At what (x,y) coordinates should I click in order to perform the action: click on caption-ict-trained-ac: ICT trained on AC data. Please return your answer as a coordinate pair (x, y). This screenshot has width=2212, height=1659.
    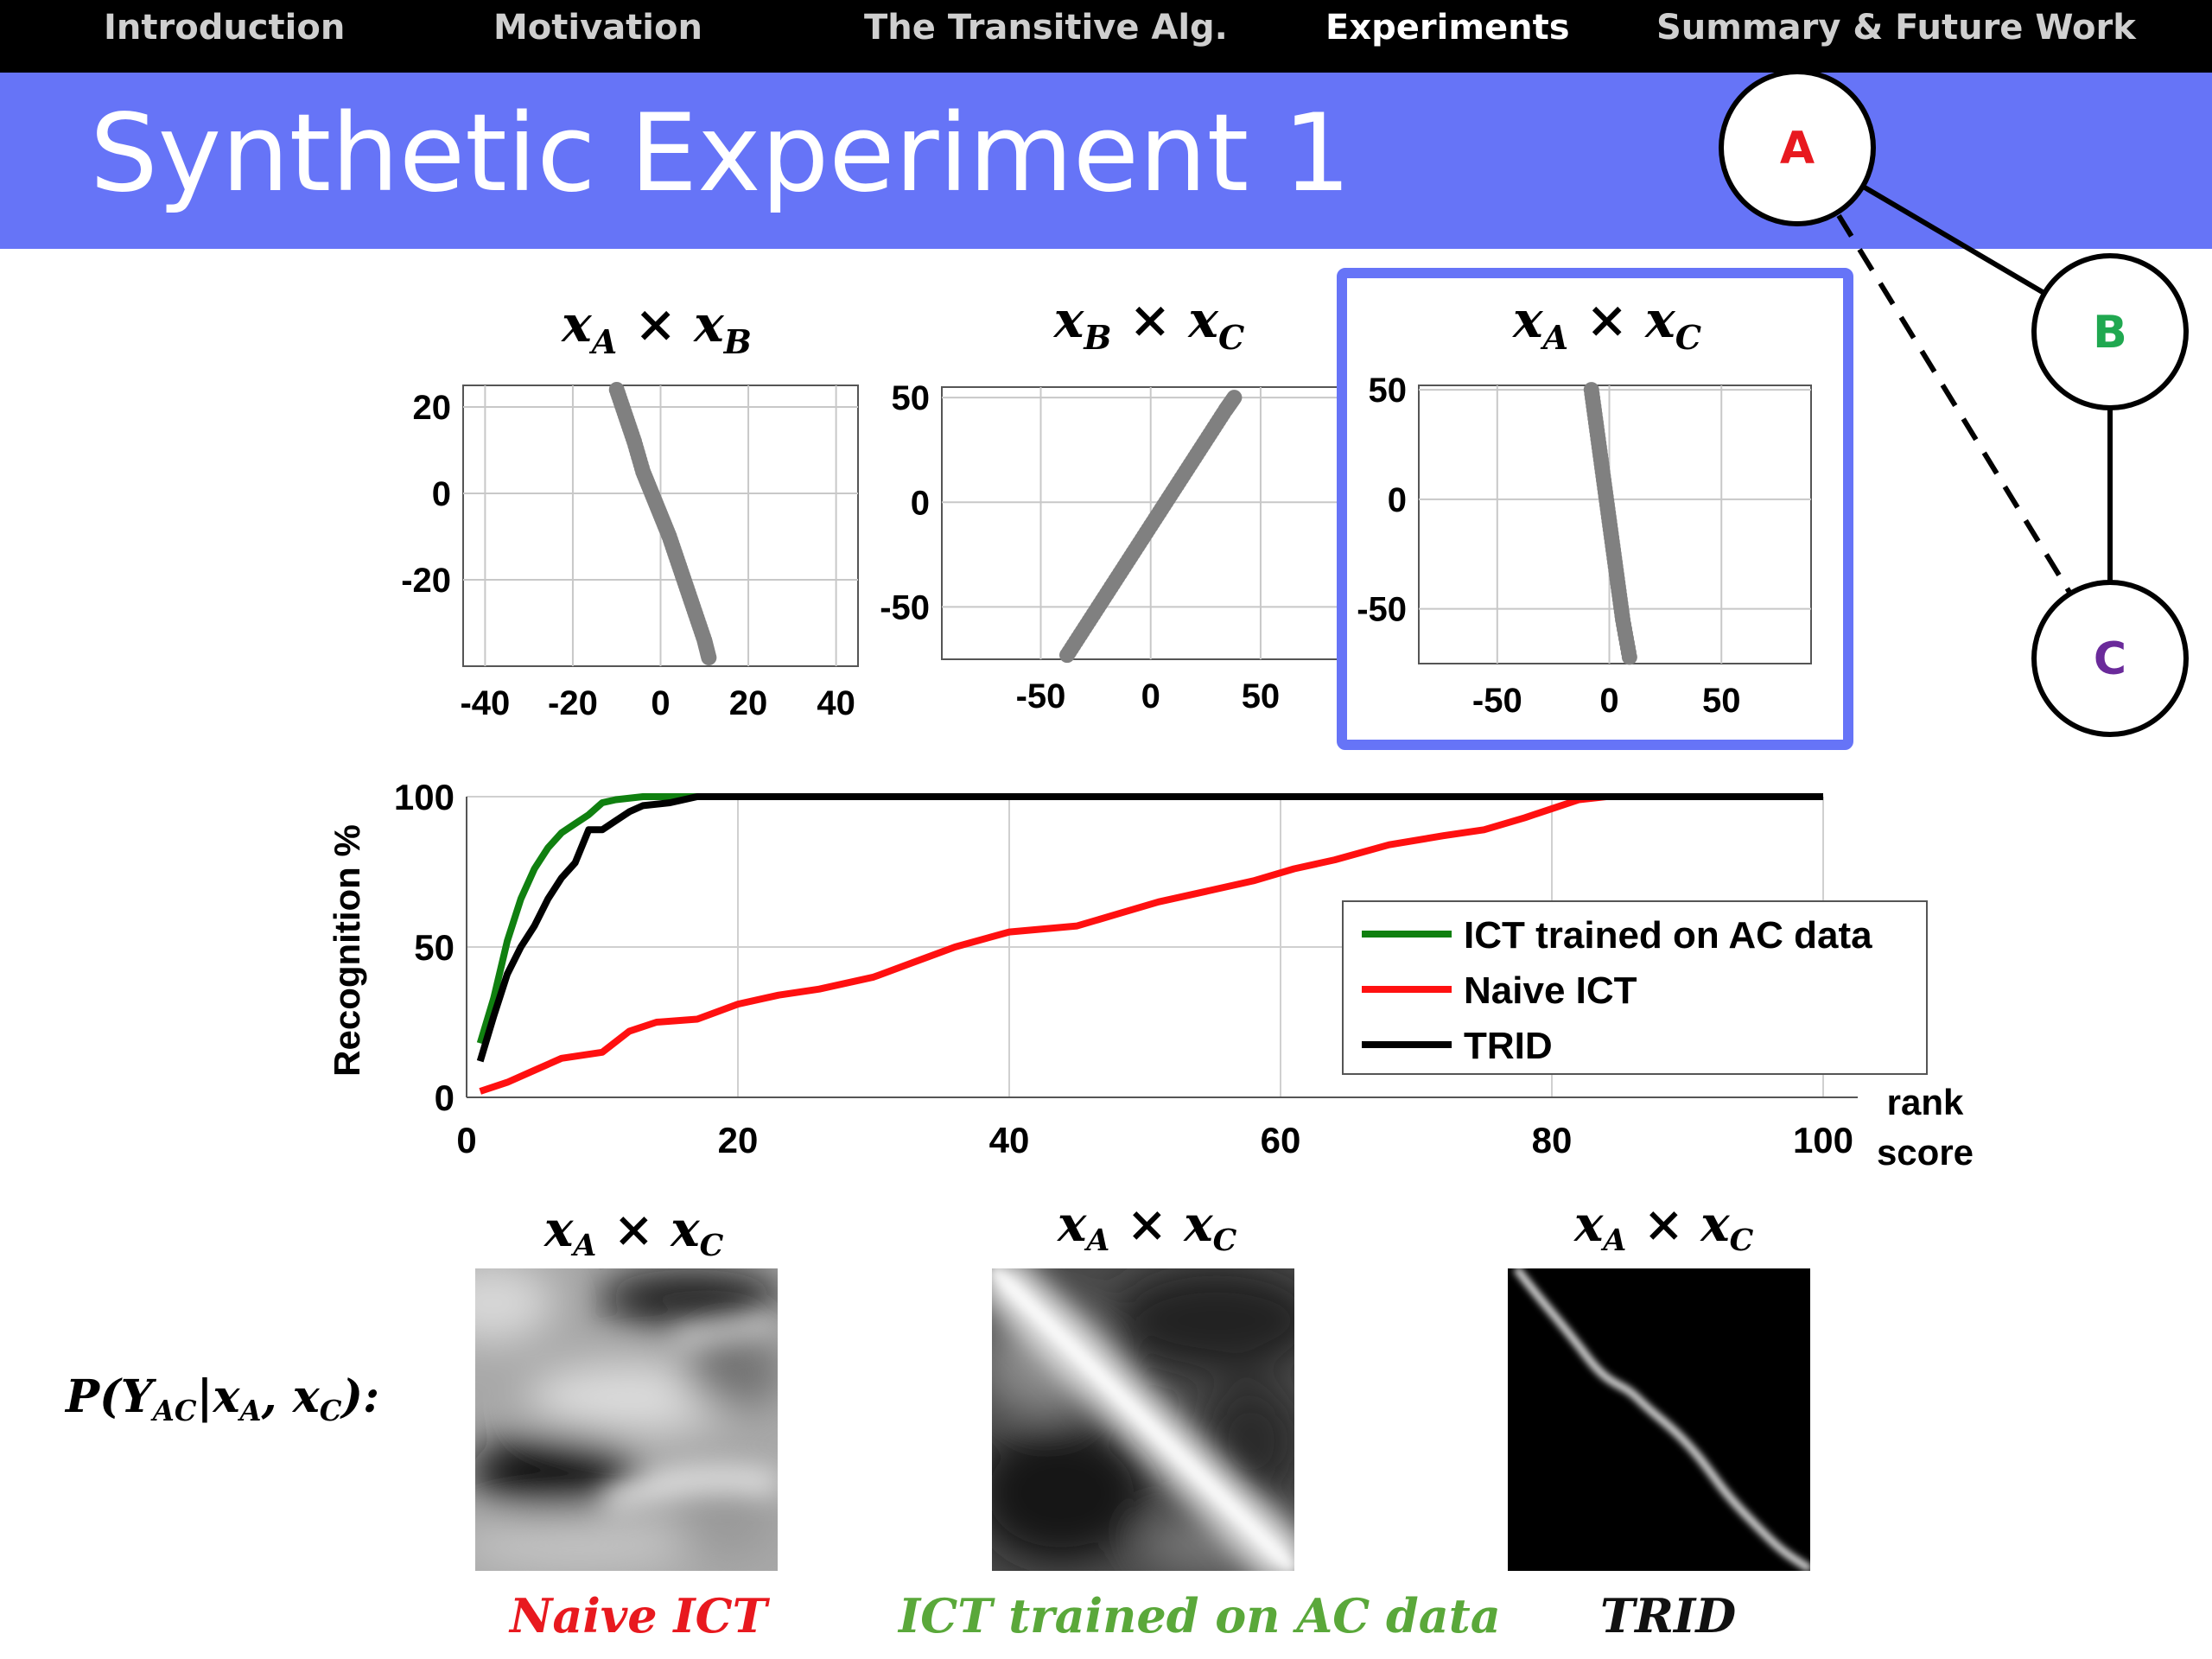
    Looking at the image, I should click on (1200, 1615).